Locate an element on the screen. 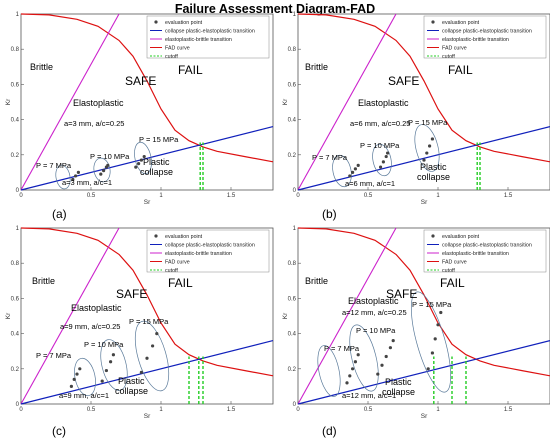  y-tick-label: 0 is located at coordinates (18, 191).